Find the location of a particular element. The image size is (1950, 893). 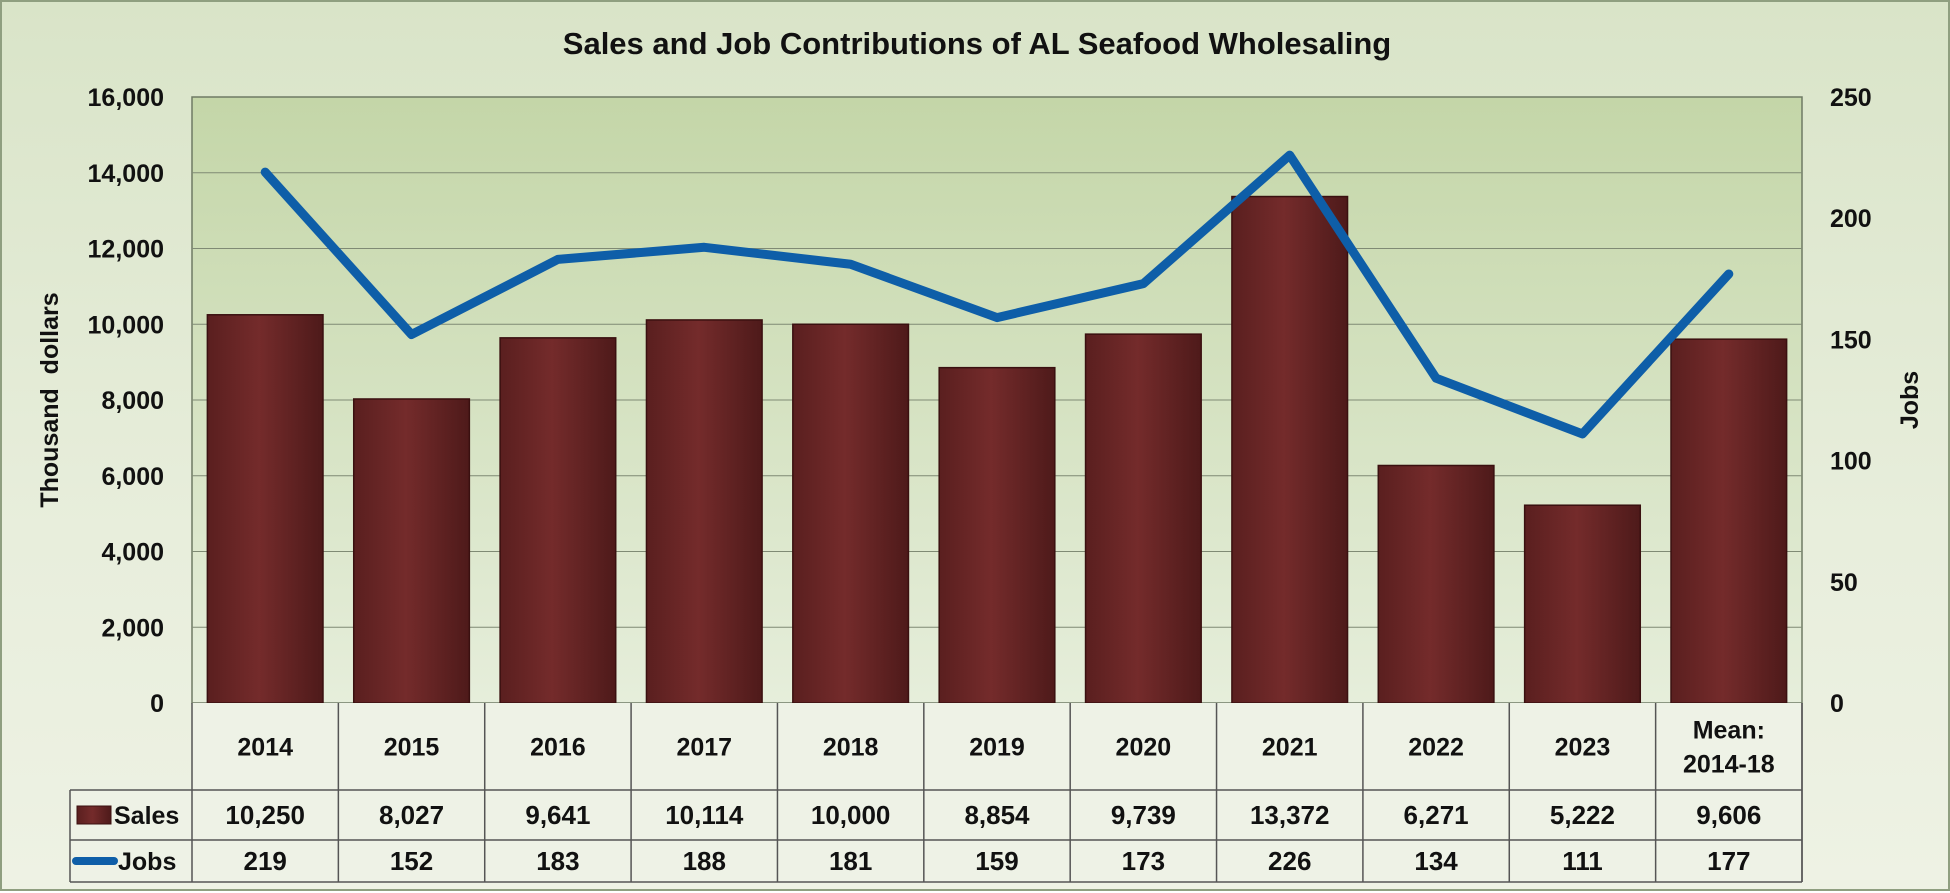

table-header-bg is located at coordinates (997, 746).